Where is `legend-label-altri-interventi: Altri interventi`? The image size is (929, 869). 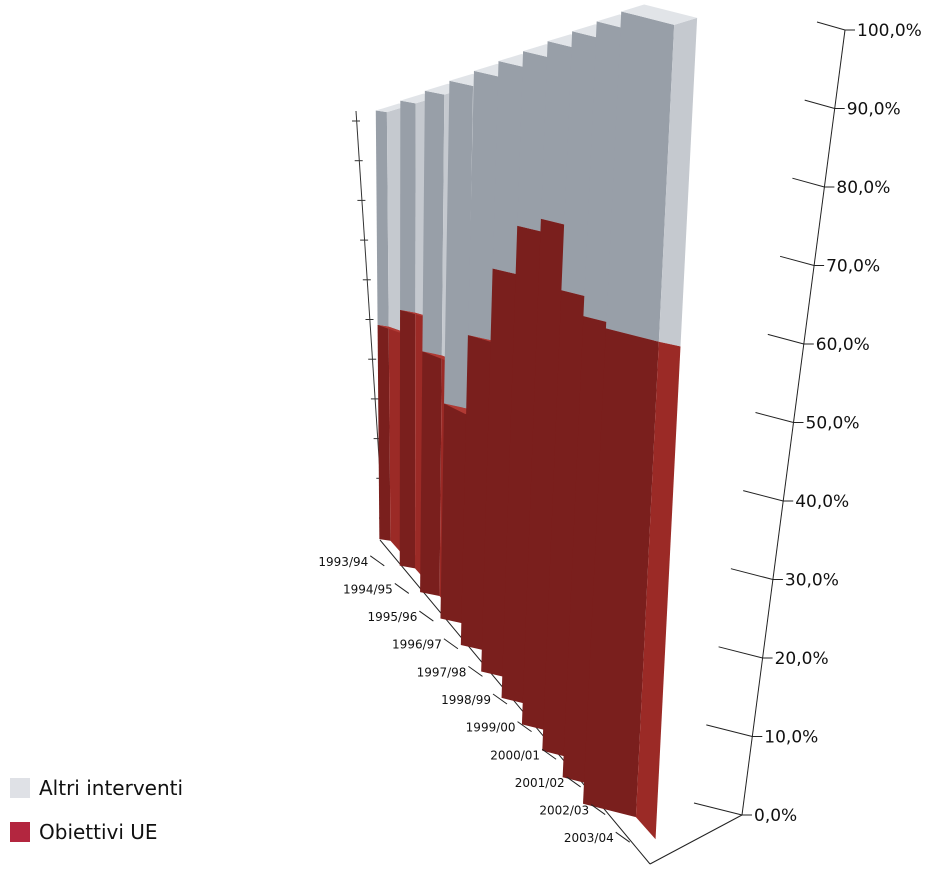 legend-label-altri-interventi: Altri interventi is located at coordinates (111, 788).